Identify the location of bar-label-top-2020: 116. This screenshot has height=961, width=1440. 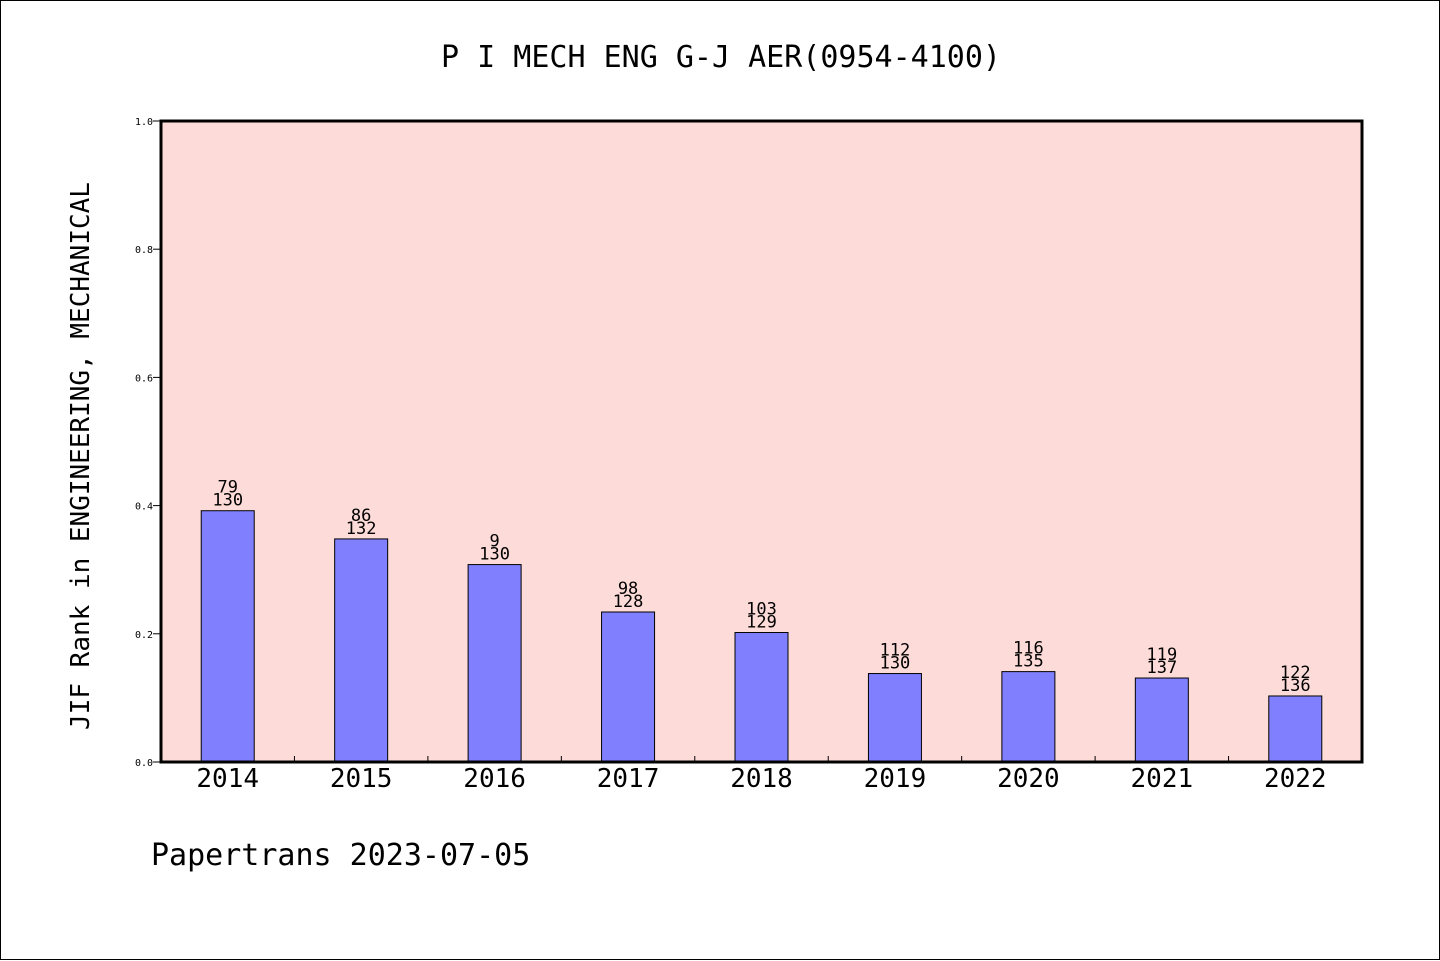
(1028, 649).